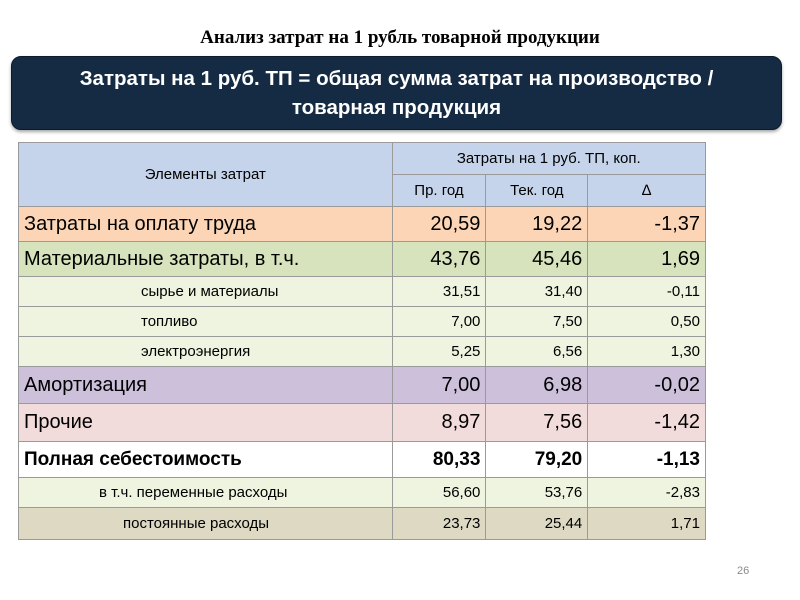 Image resolution: width=800 pixels, height=600 pixels. Describe the element at coordinates (205, 523) in the screenshot. I see `row-label: постоянные расходы` at that location.